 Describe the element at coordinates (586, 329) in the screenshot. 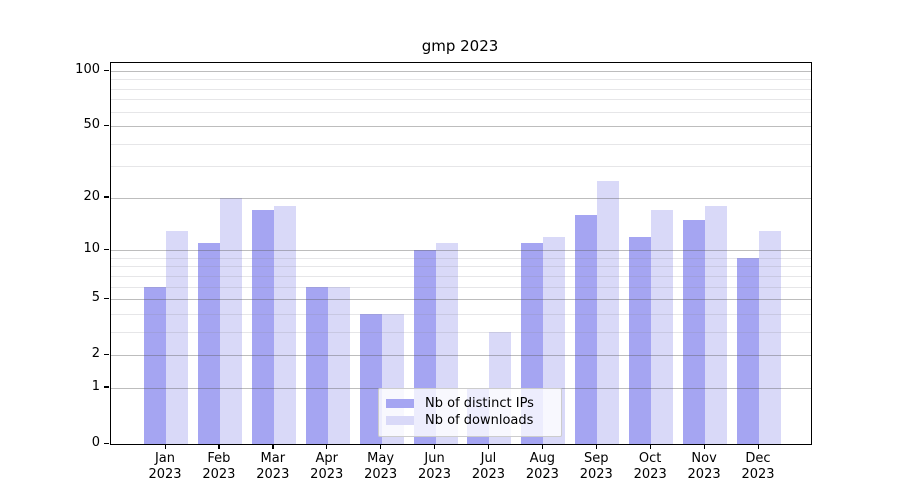

I see `bar-sep-distinct-ips` at that location.